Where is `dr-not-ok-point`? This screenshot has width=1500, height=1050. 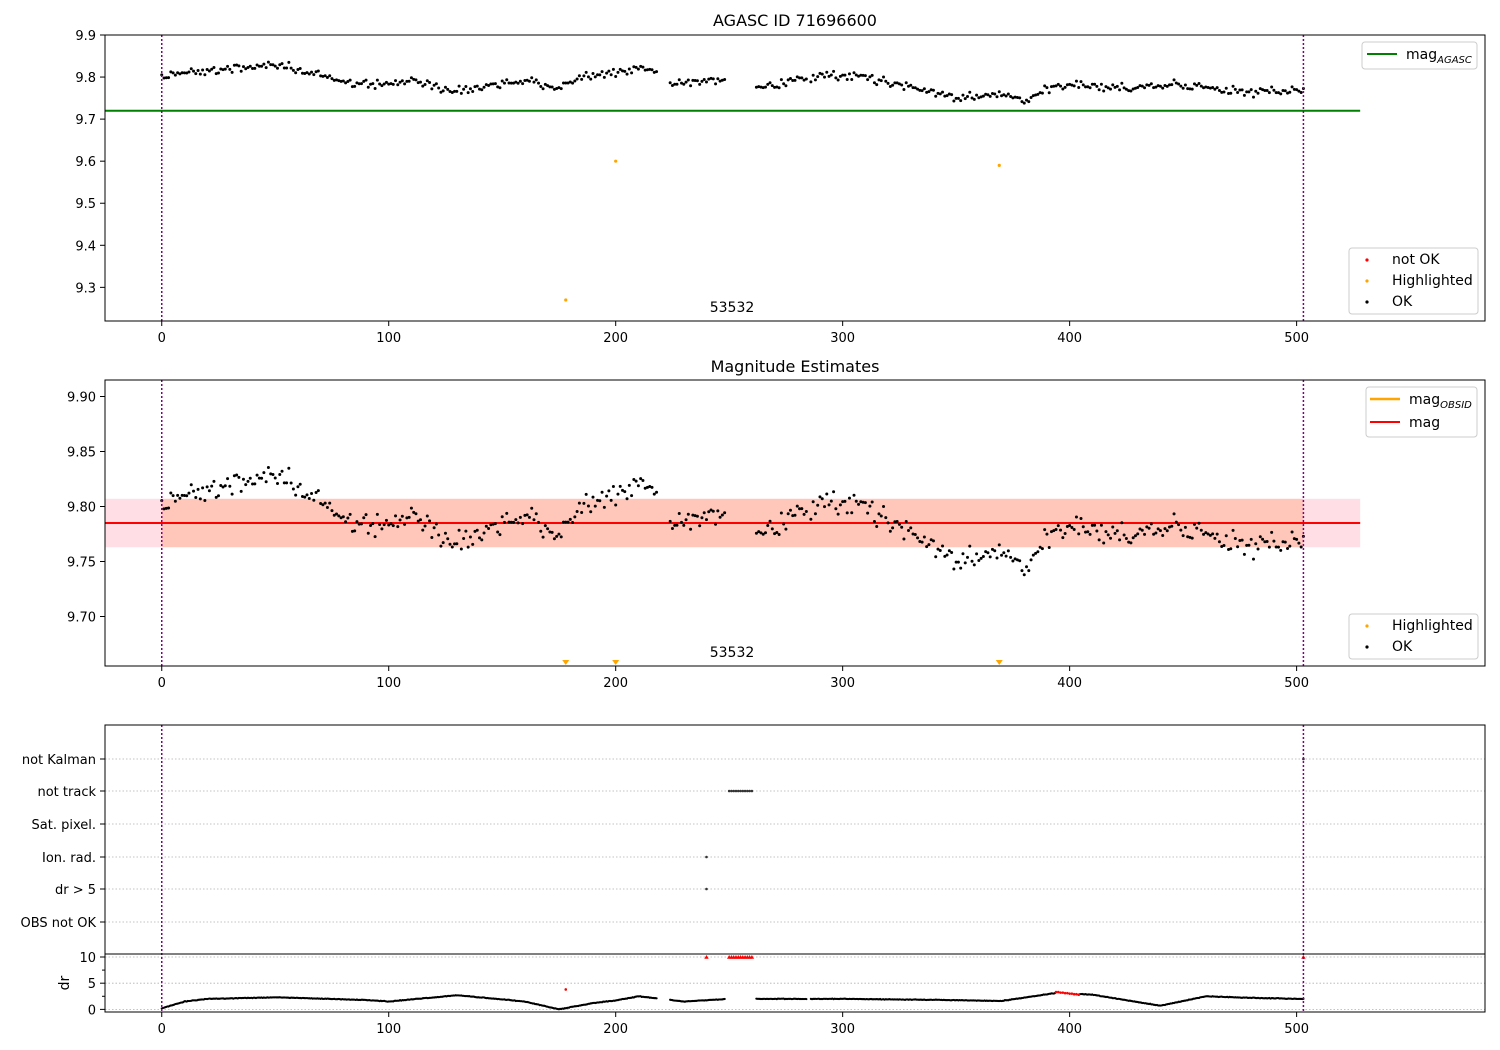
dr-not-ok-point is located at coordinates (1074, 994).